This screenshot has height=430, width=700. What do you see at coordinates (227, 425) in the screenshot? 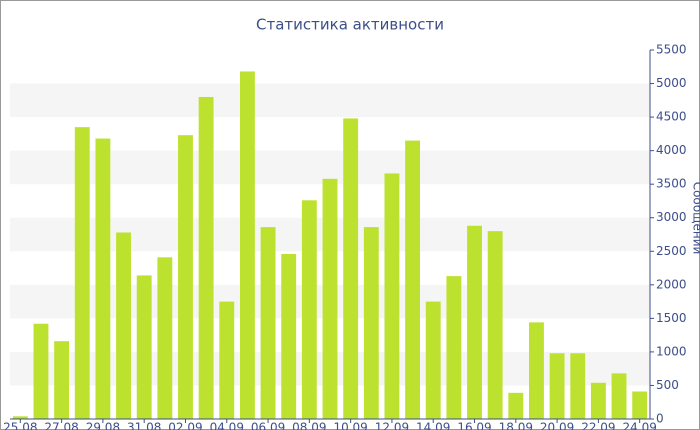
I see `x-tick-label: 04.09` at bounding box center [227, 425].